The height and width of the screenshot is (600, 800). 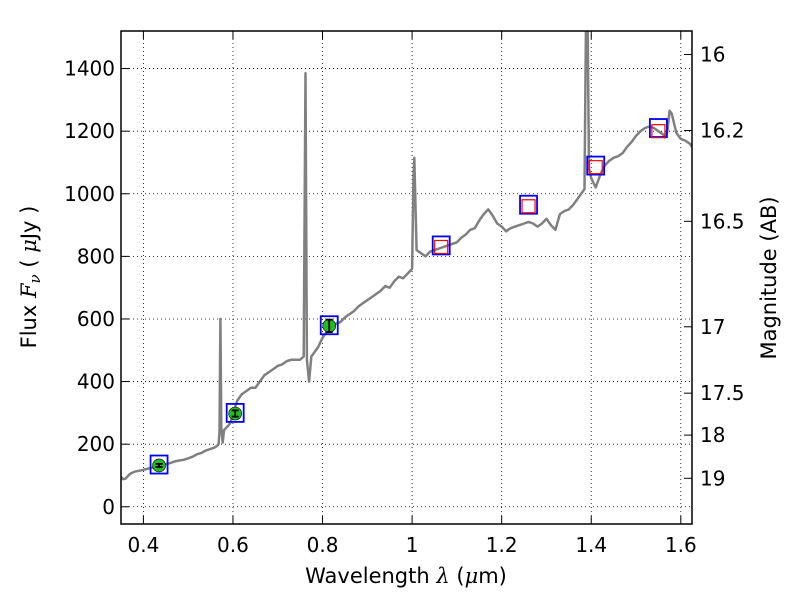 I want to click on y-tick-label: 1400, so click(x=89, y=69).